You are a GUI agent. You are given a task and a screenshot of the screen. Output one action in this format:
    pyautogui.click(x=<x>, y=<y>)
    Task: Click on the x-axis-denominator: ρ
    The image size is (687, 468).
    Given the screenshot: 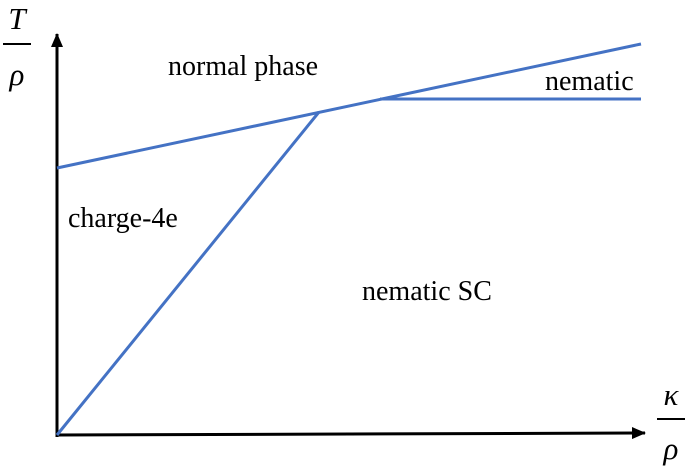 What is the action you would take?
    pyautogui.click(x=671, y=448)
    